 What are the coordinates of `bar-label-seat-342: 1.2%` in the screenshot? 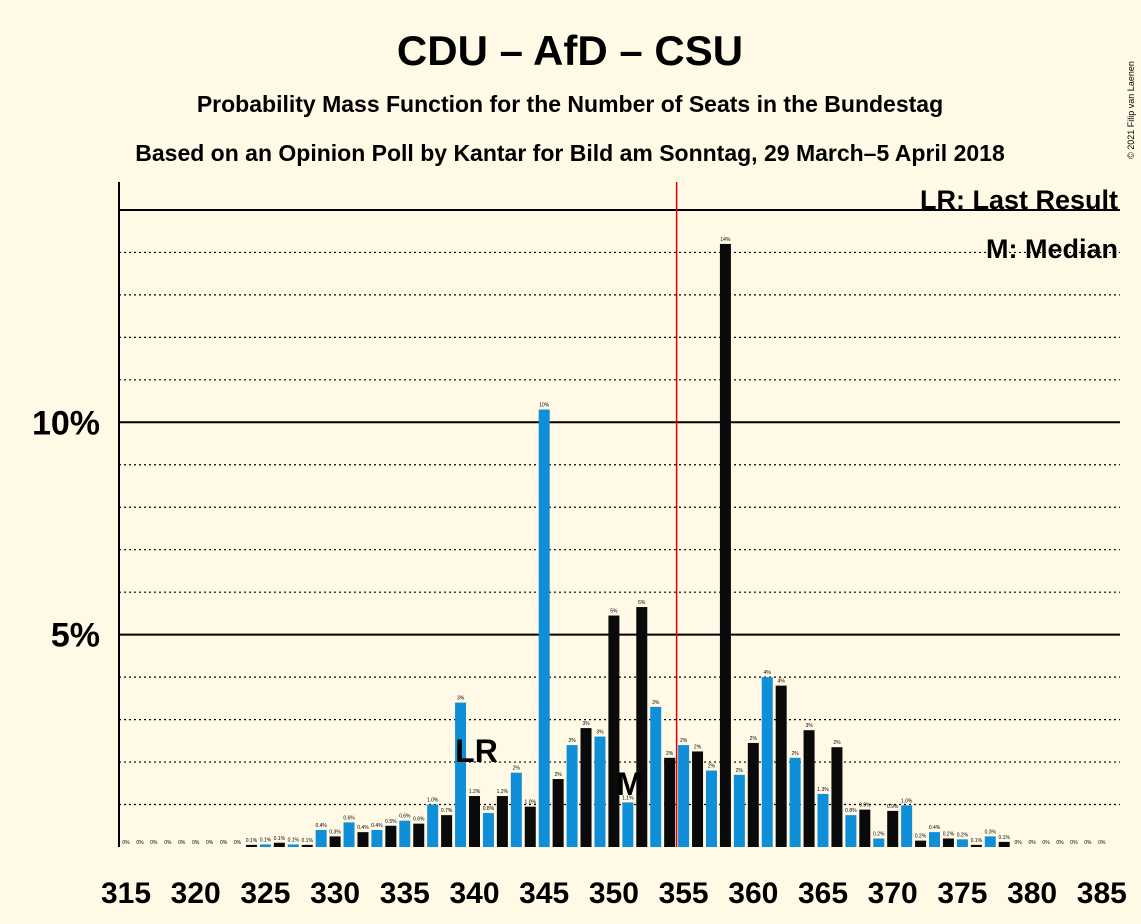 It's located at (503, 792).